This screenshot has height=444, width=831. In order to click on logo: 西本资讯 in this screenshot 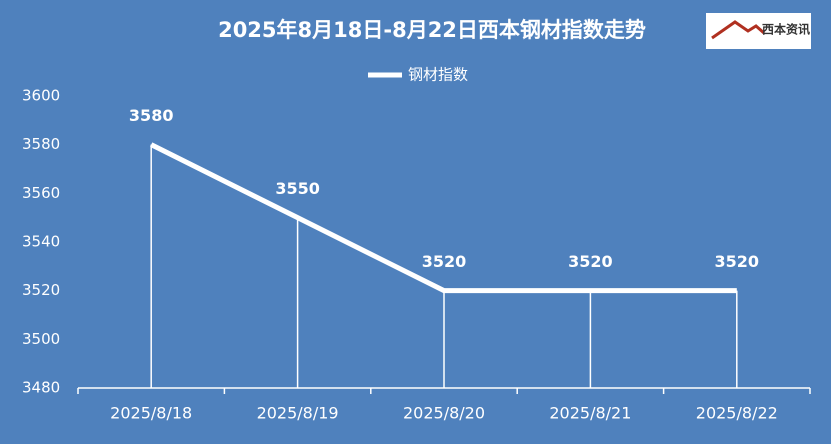, I will do `click(758, 31)`.